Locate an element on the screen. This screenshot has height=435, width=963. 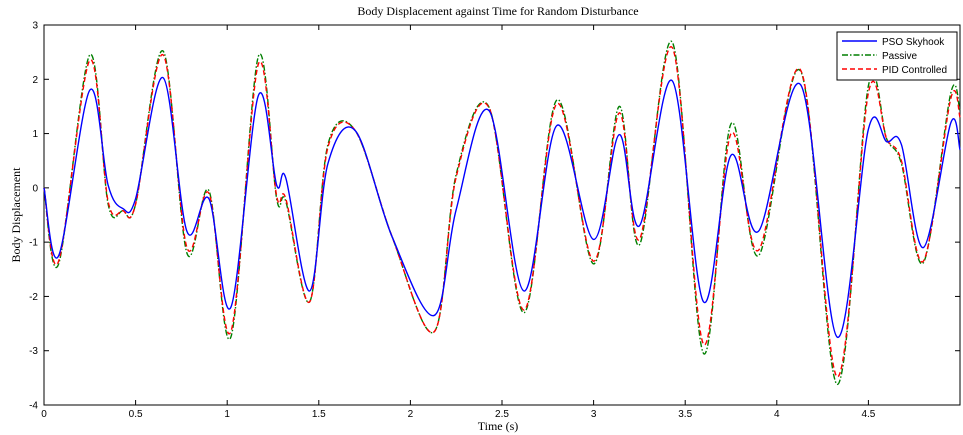
x-tick-label: 3.5 is located at coordinates (685, 414).